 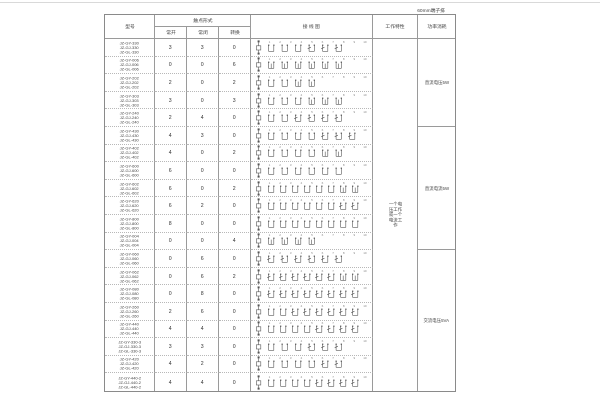 I want to click on contact-count: 8, so click(x=202, y=293).